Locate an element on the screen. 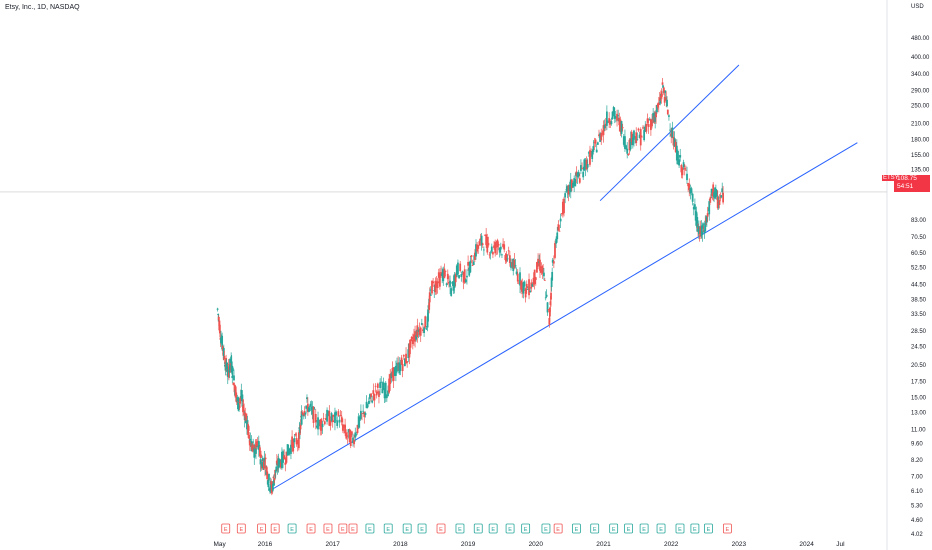 The width and height of the screenshot is (932, 550). y-tick-label: 480.00 is located at coordinates (920, 39).